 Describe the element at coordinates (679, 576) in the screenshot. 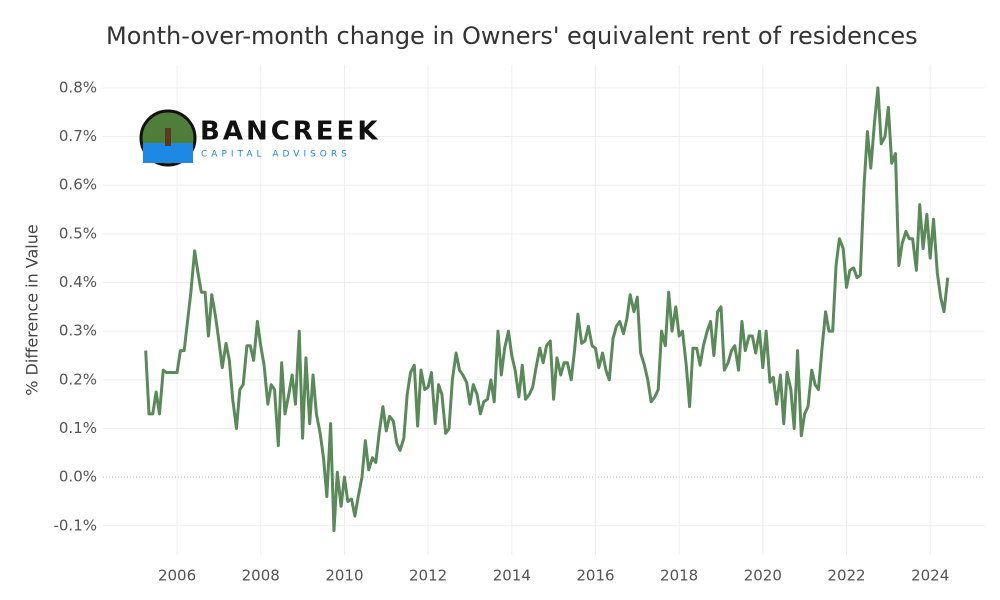

I see `x-tick-label: 2018` at that location.